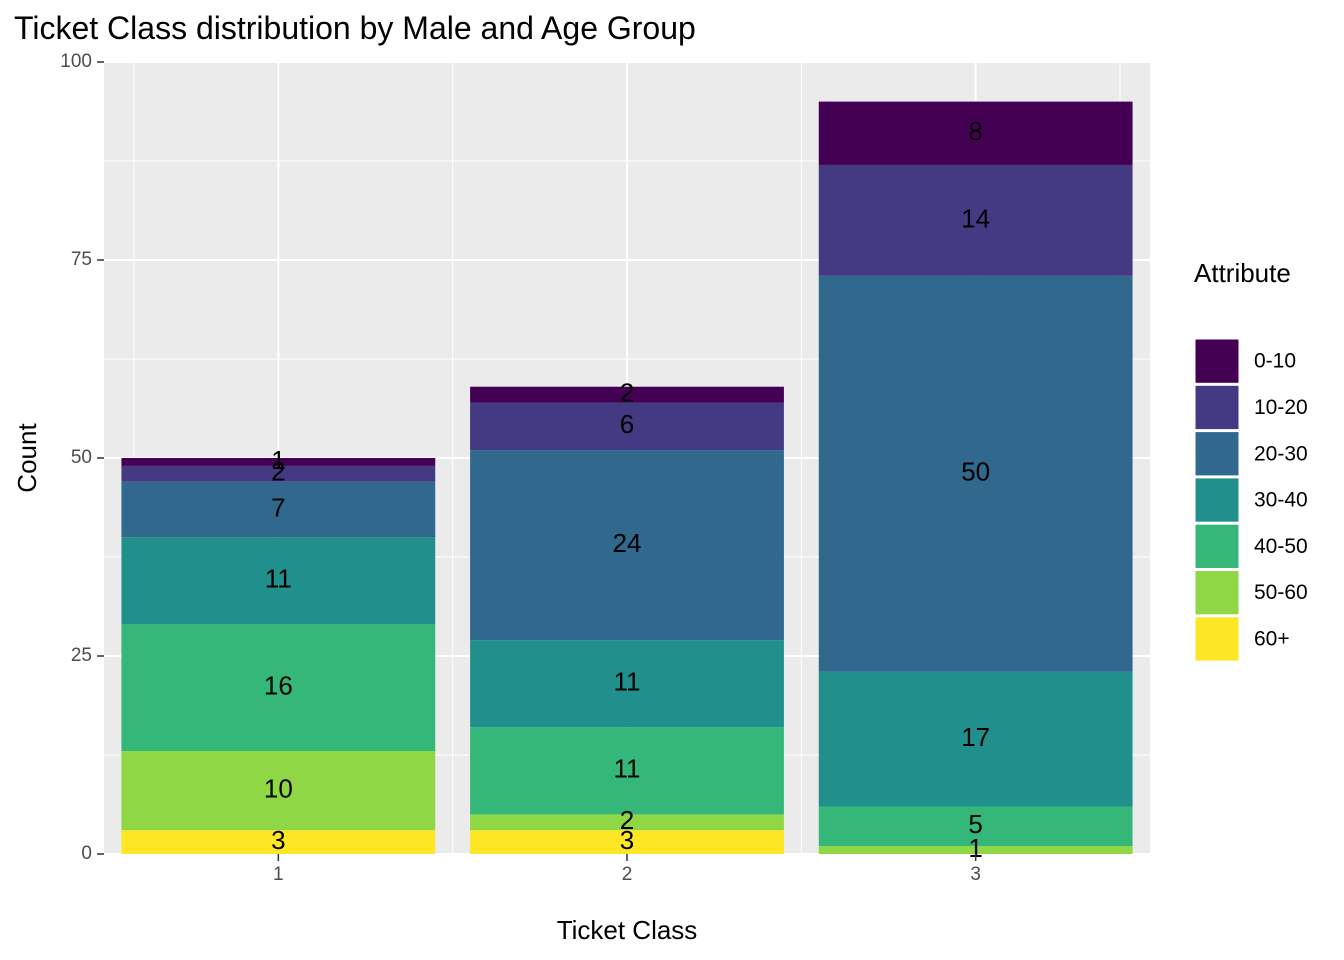  I want to click on x-tick-label: 3, so click(975, 874).